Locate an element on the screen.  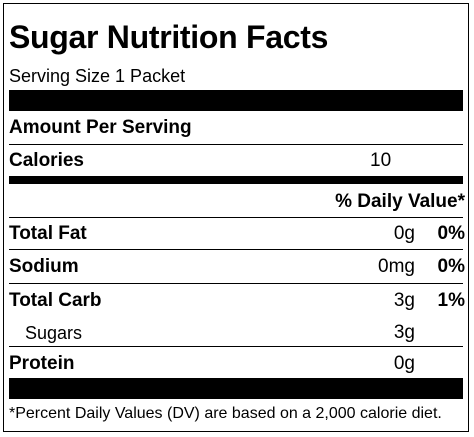
calories-label: Calories is located at coordinates (46, 160).